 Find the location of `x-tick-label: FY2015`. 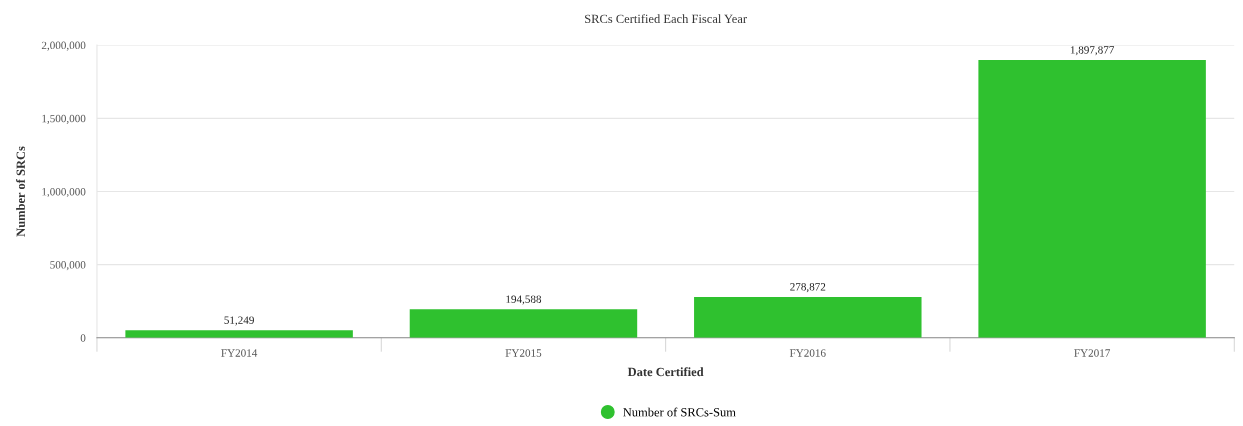

x-tick-label: FY2015 is located at coordinates (523, 353).